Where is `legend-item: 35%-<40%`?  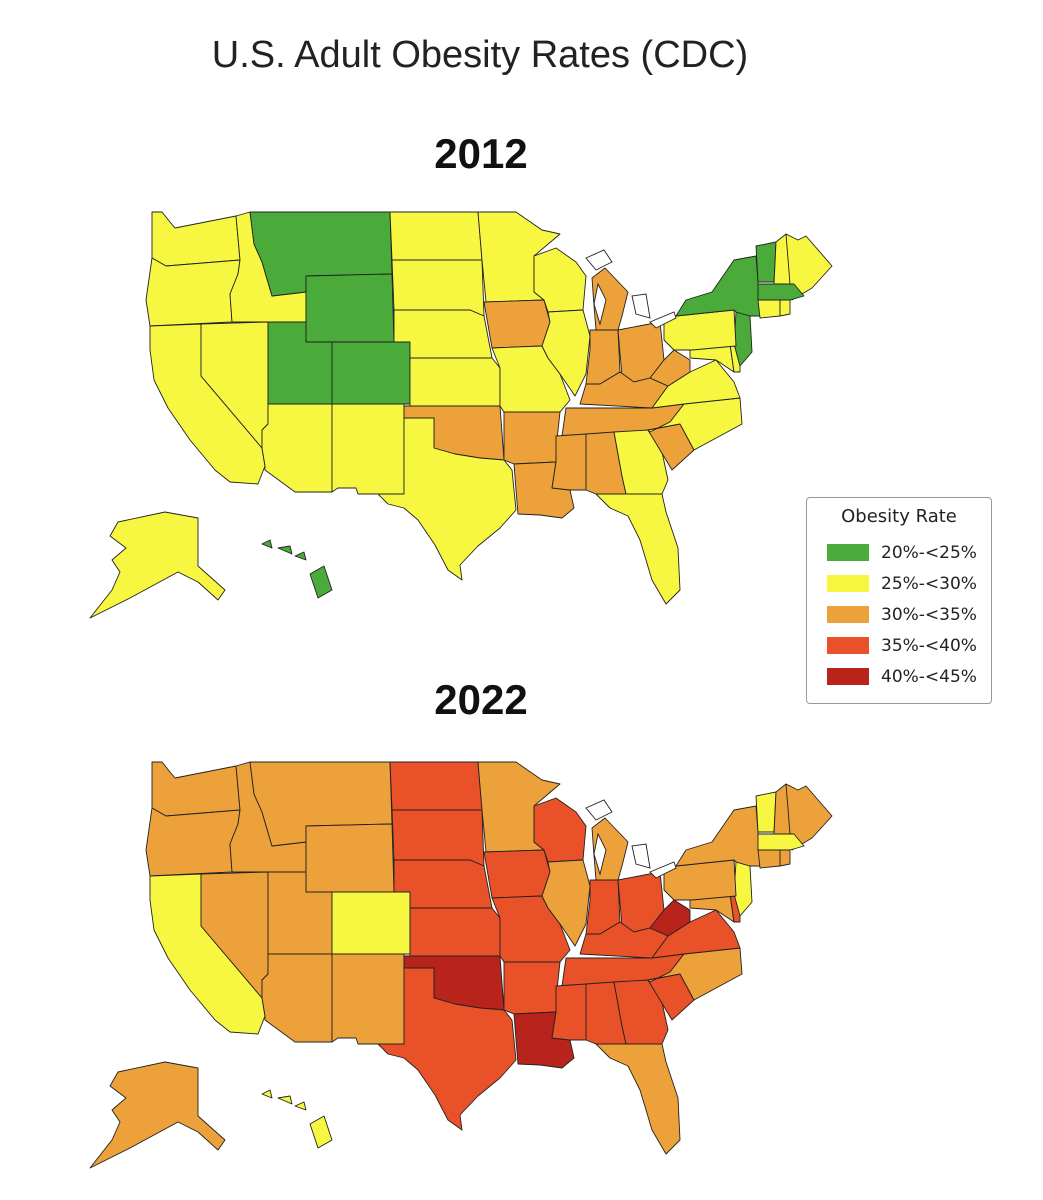
legend-item: 35%-<40% is located at coordinates (909, 645).